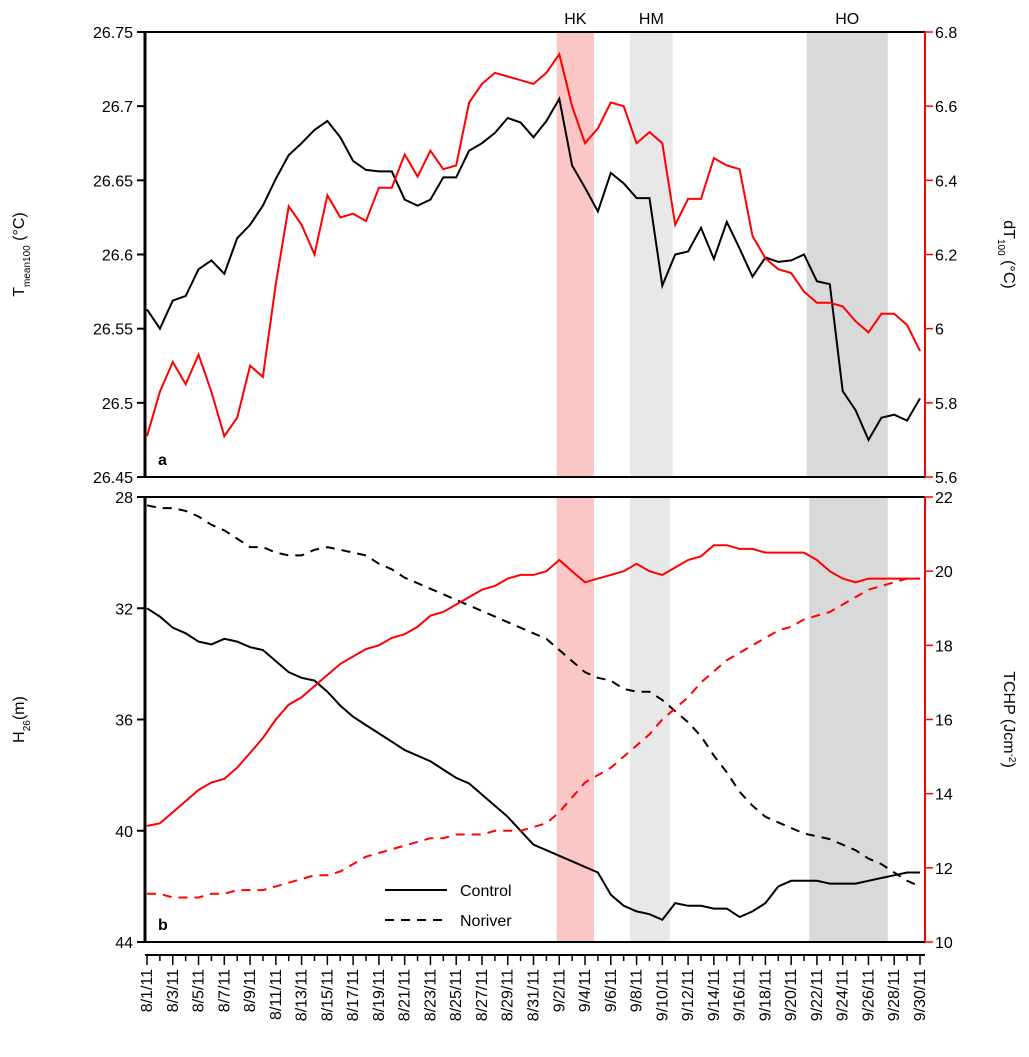 The height and width of the screenshot is (1057, 1029). I want to click on x-tick-label: 8/15/11, so click(327, 995).